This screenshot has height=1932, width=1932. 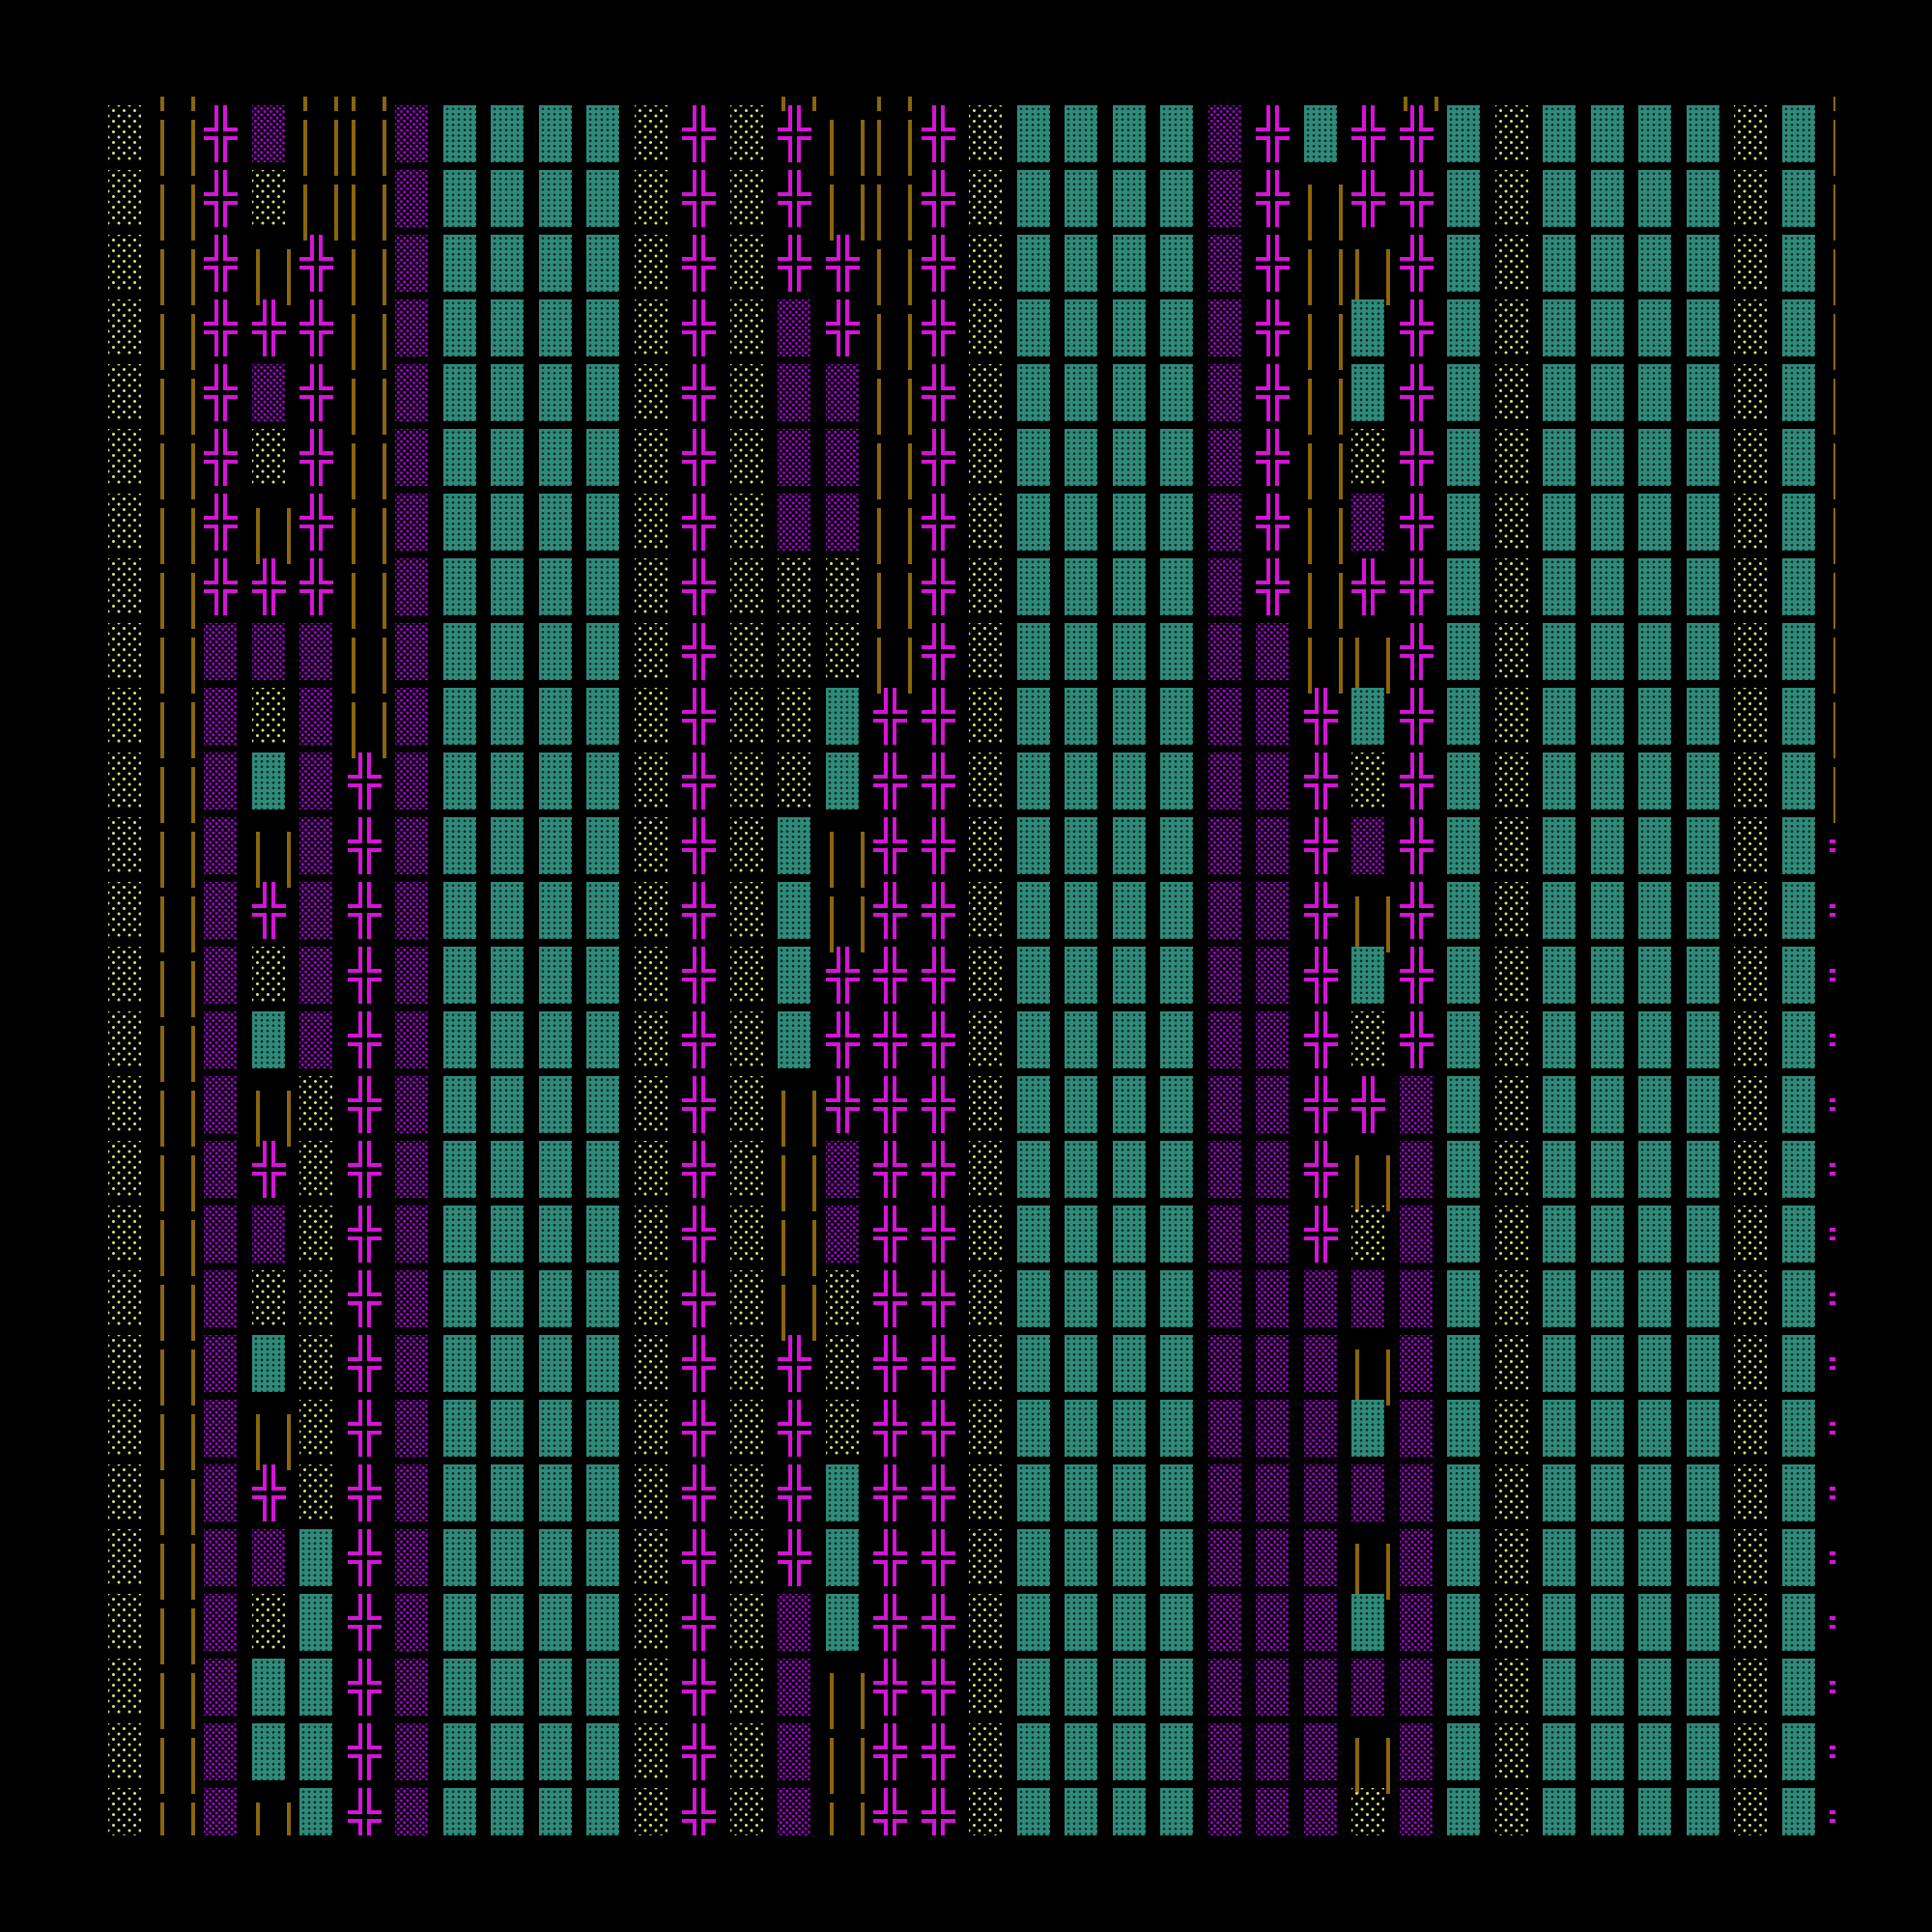 I want to click on screen-row: ░║╬░╬║▒▓▓▓▓░╬░▒▒║╬░▓▓▓▓▒╬║░╬▓░▓▓▓▓░▓║, so click(x=969, y=461).